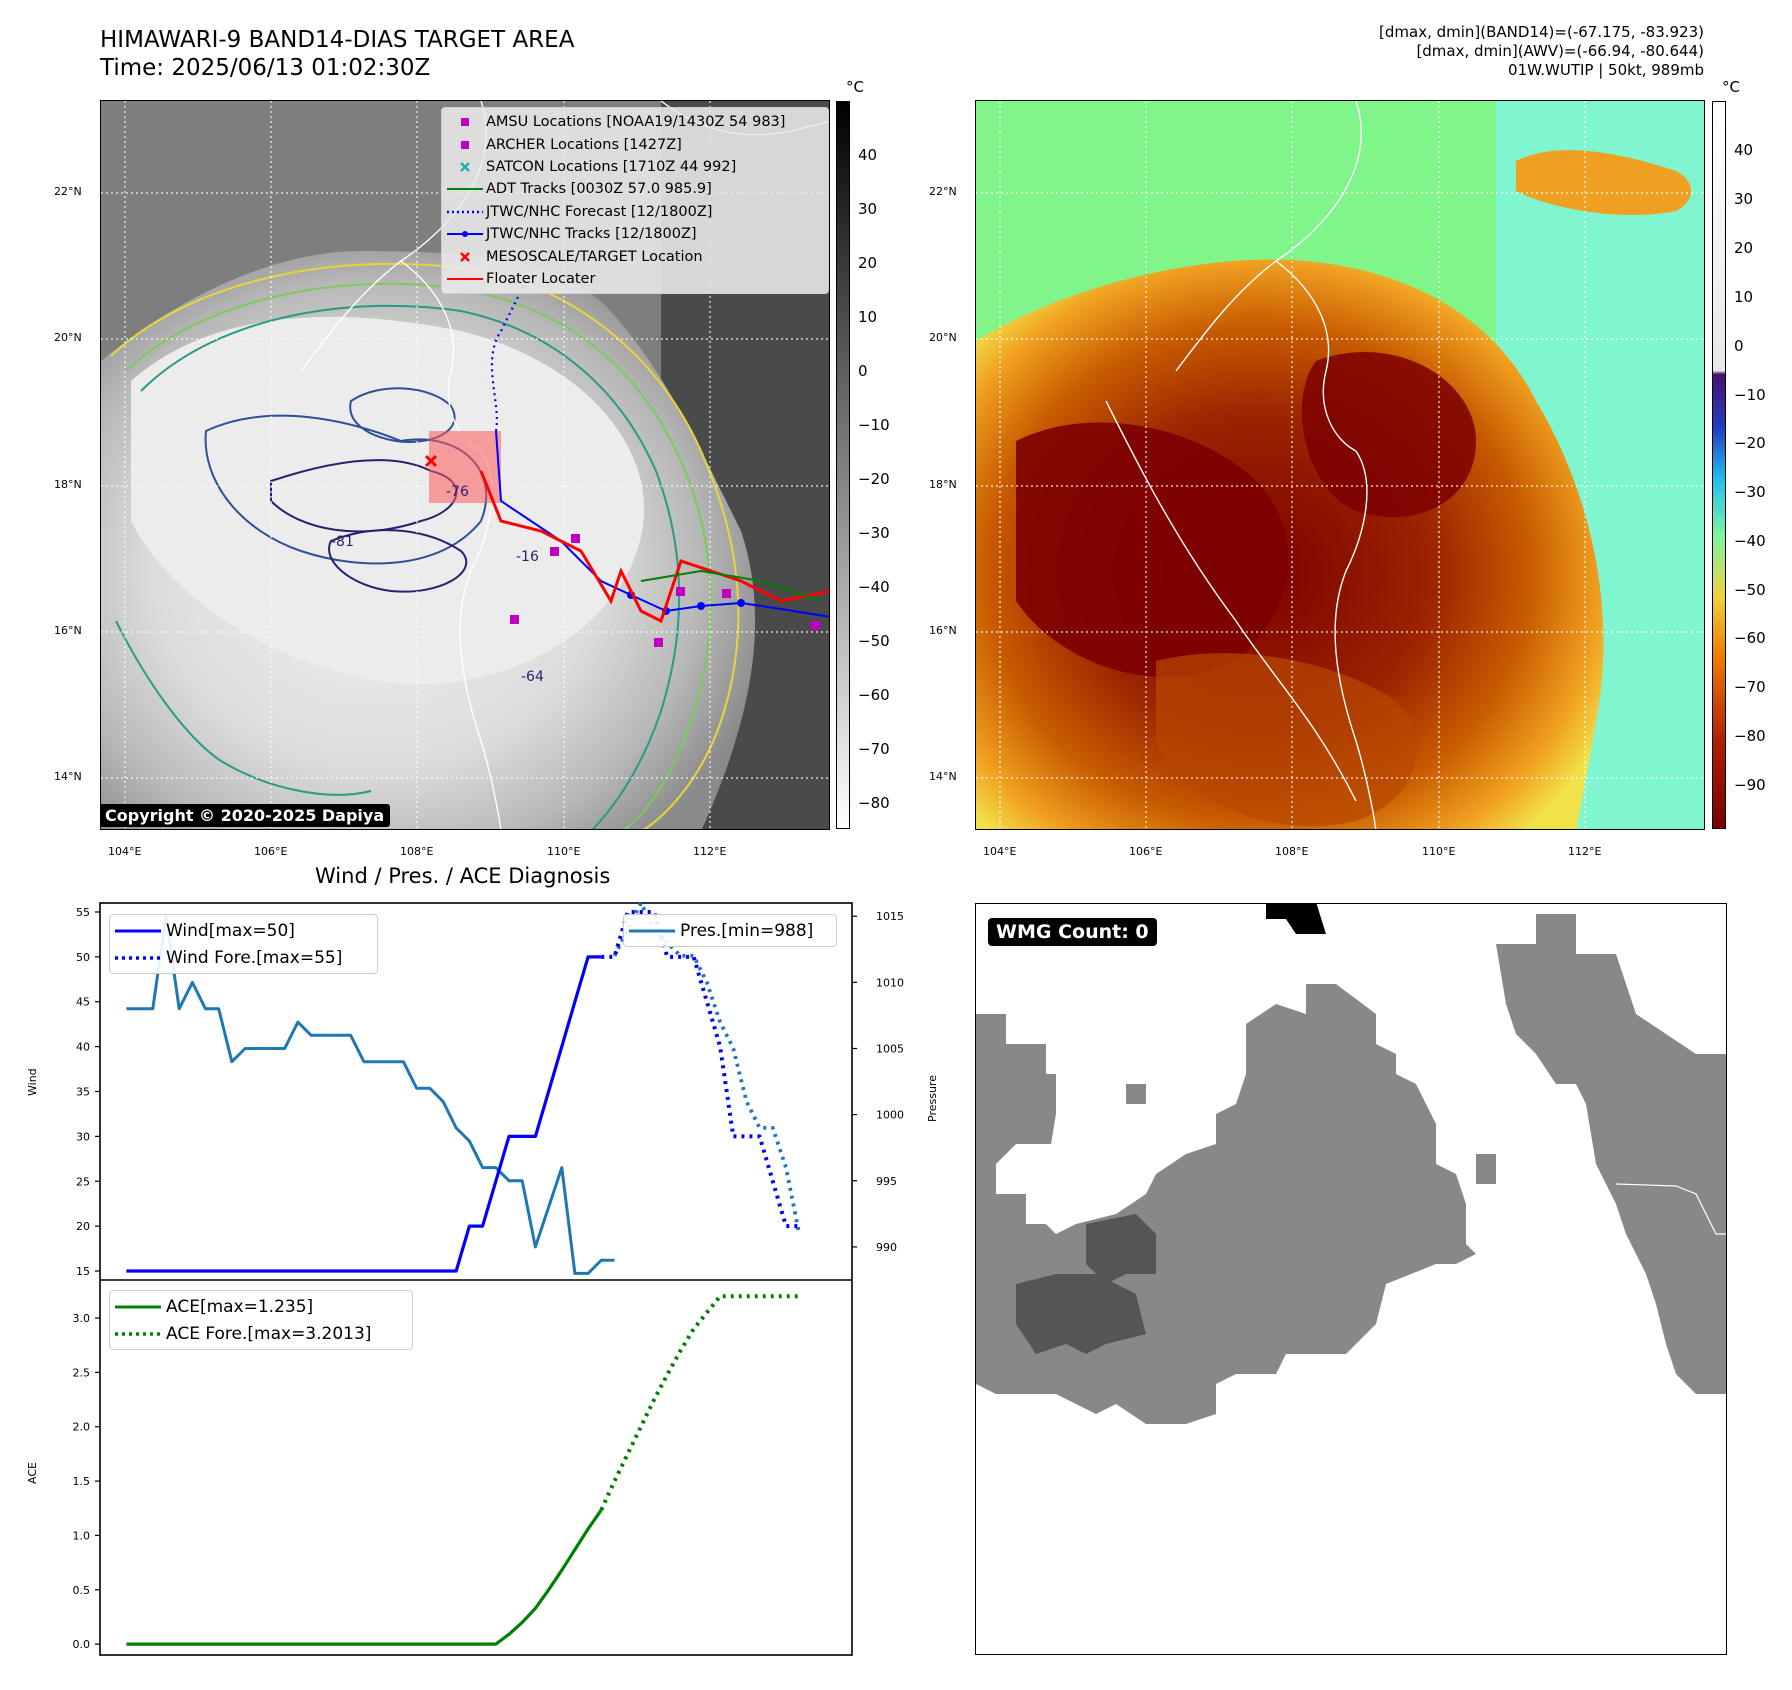 This screenshot has width=1792, height=1690. Describe the element at coordinates (932, 1098) in the screenshot. I see `pressure-axis-label: Pressure` at that location.